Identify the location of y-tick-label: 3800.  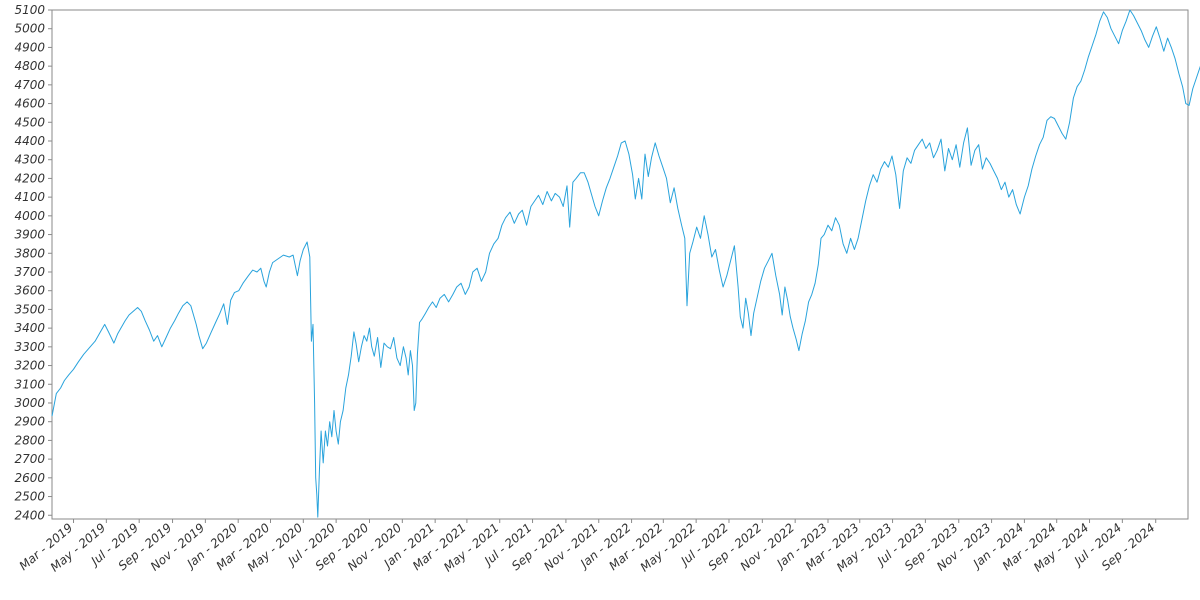
(29, 253).